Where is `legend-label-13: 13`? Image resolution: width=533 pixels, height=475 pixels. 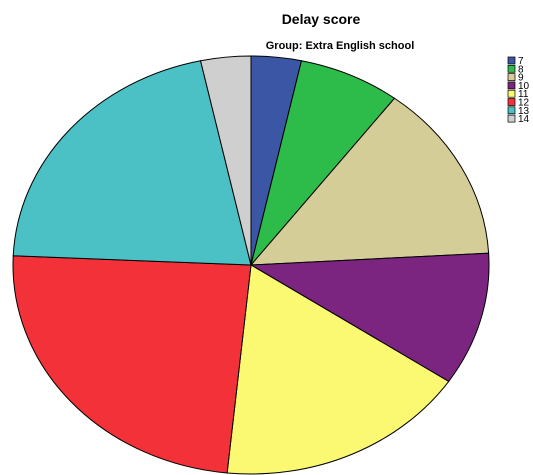
legend-label-13: 13 is located at coordinates (524, 111).